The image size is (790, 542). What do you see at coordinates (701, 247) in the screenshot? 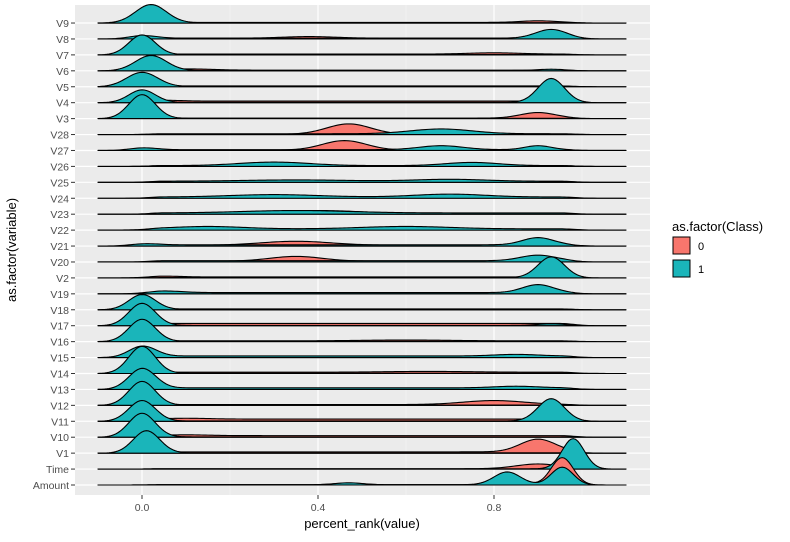
I see `legend-label-0: 0` at bounding box center [701, 247].